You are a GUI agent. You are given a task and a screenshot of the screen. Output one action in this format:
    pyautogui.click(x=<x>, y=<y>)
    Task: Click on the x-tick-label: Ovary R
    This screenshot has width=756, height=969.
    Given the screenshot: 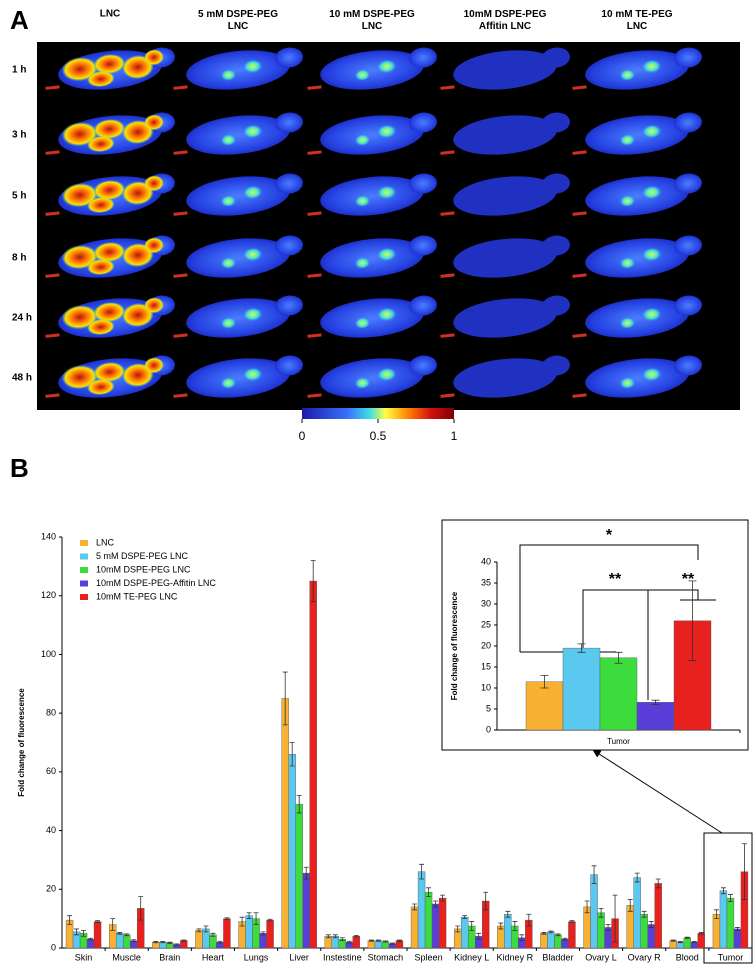 What is the action you would take?
    pyautogui.click(x=645, y=957)
    